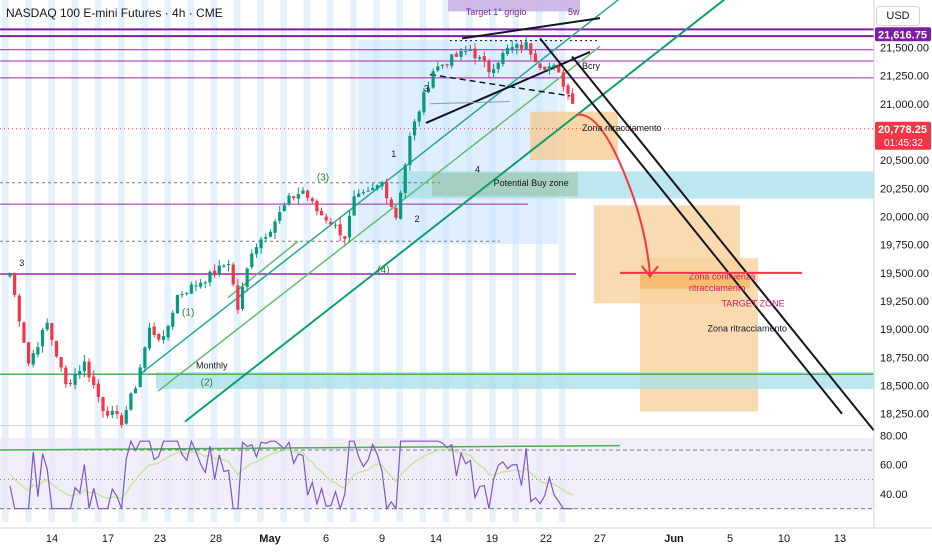 This screenshot has height=555, width=932. Describe the element at coordinates (216, 539) in the screenshot. I see `time-tick-label: 28` at that location.